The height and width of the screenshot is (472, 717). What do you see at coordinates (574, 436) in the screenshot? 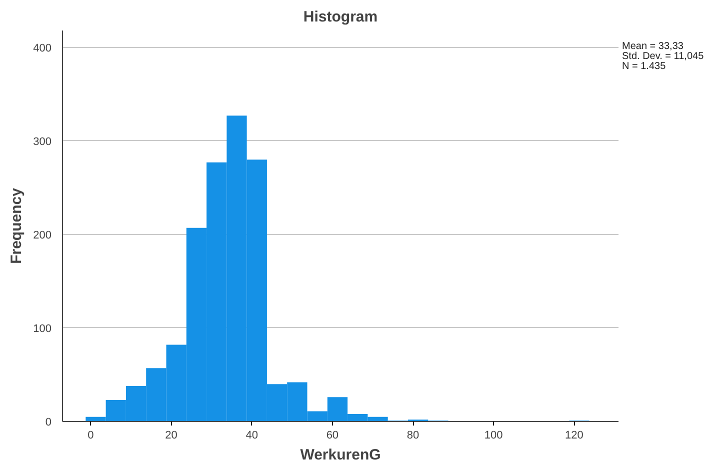
I see `x-tick-label: 120` at bounding box center [574, 436].